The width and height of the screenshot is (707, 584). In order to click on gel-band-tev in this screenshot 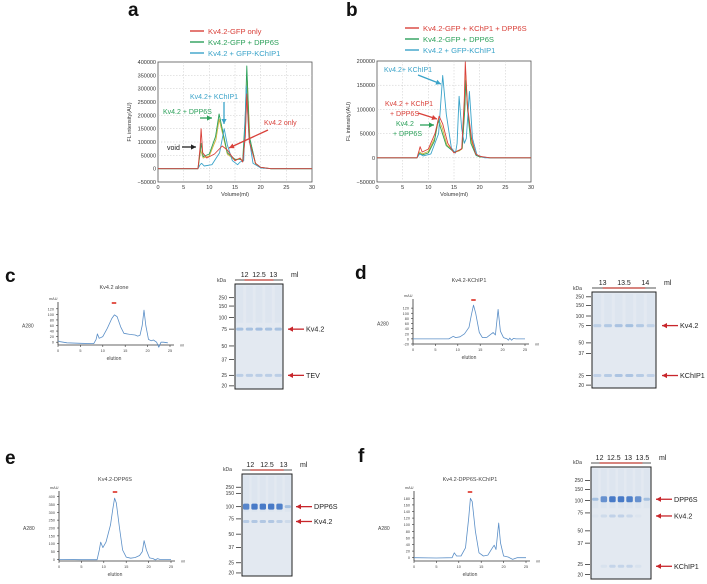, I will do `click(268, 375)`.